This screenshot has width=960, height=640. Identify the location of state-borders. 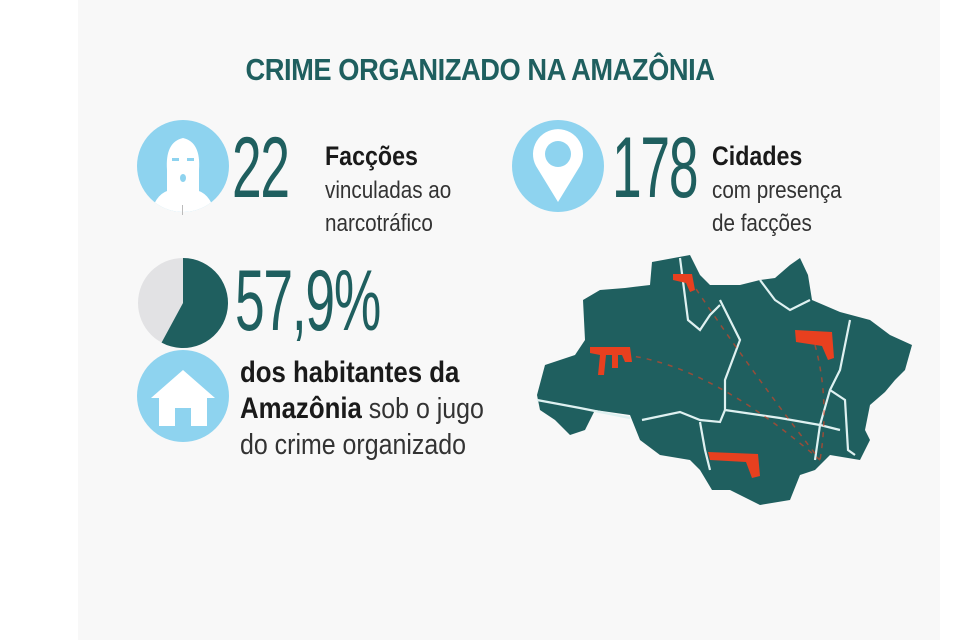
(696, 364).